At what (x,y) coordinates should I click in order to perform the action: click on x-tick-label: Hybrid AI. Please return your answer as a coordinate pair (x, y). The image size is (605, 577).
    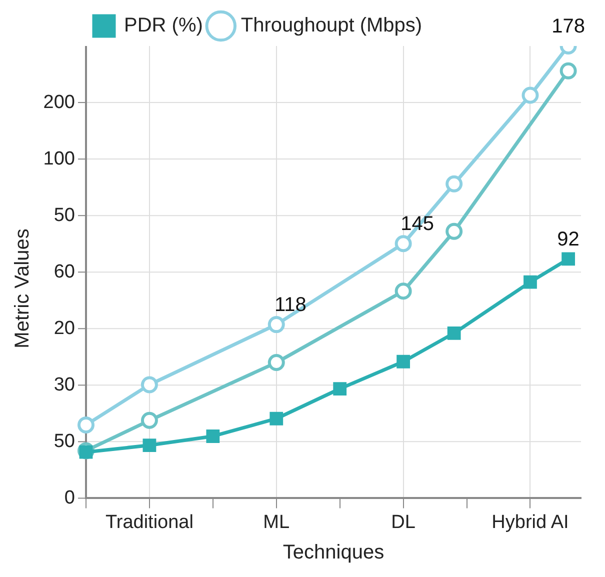
    Looking at the image, I should click on (530, 522).